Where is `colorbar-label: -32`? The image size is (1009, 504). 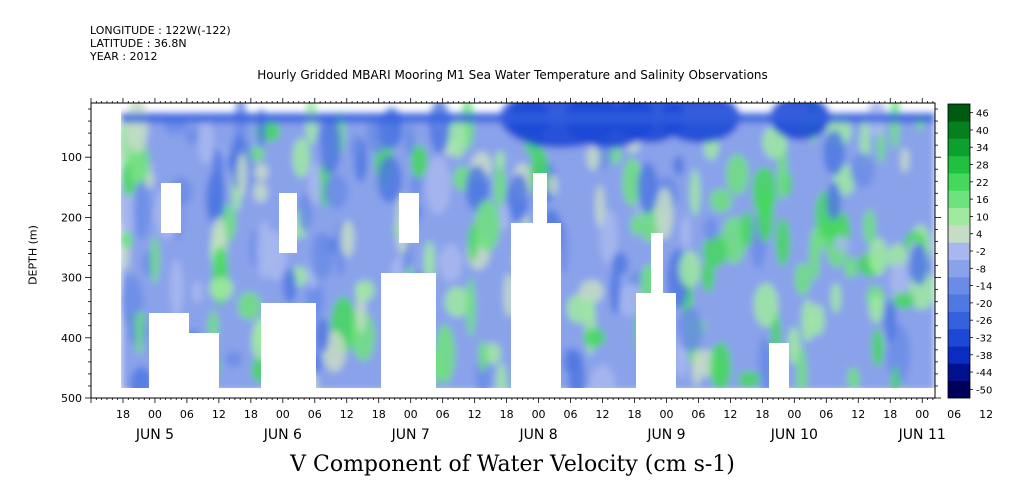
colorbar-label: -32 is located at coordinates (984, 338).